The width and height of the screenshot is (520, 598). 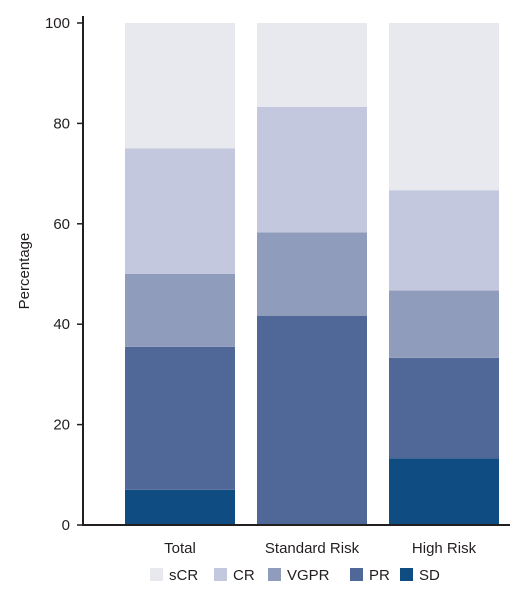 What do you see at coordinates (244, 575) in the screenshot?
I see `legend-label-cr: CR` at bounding box center [244, 575].